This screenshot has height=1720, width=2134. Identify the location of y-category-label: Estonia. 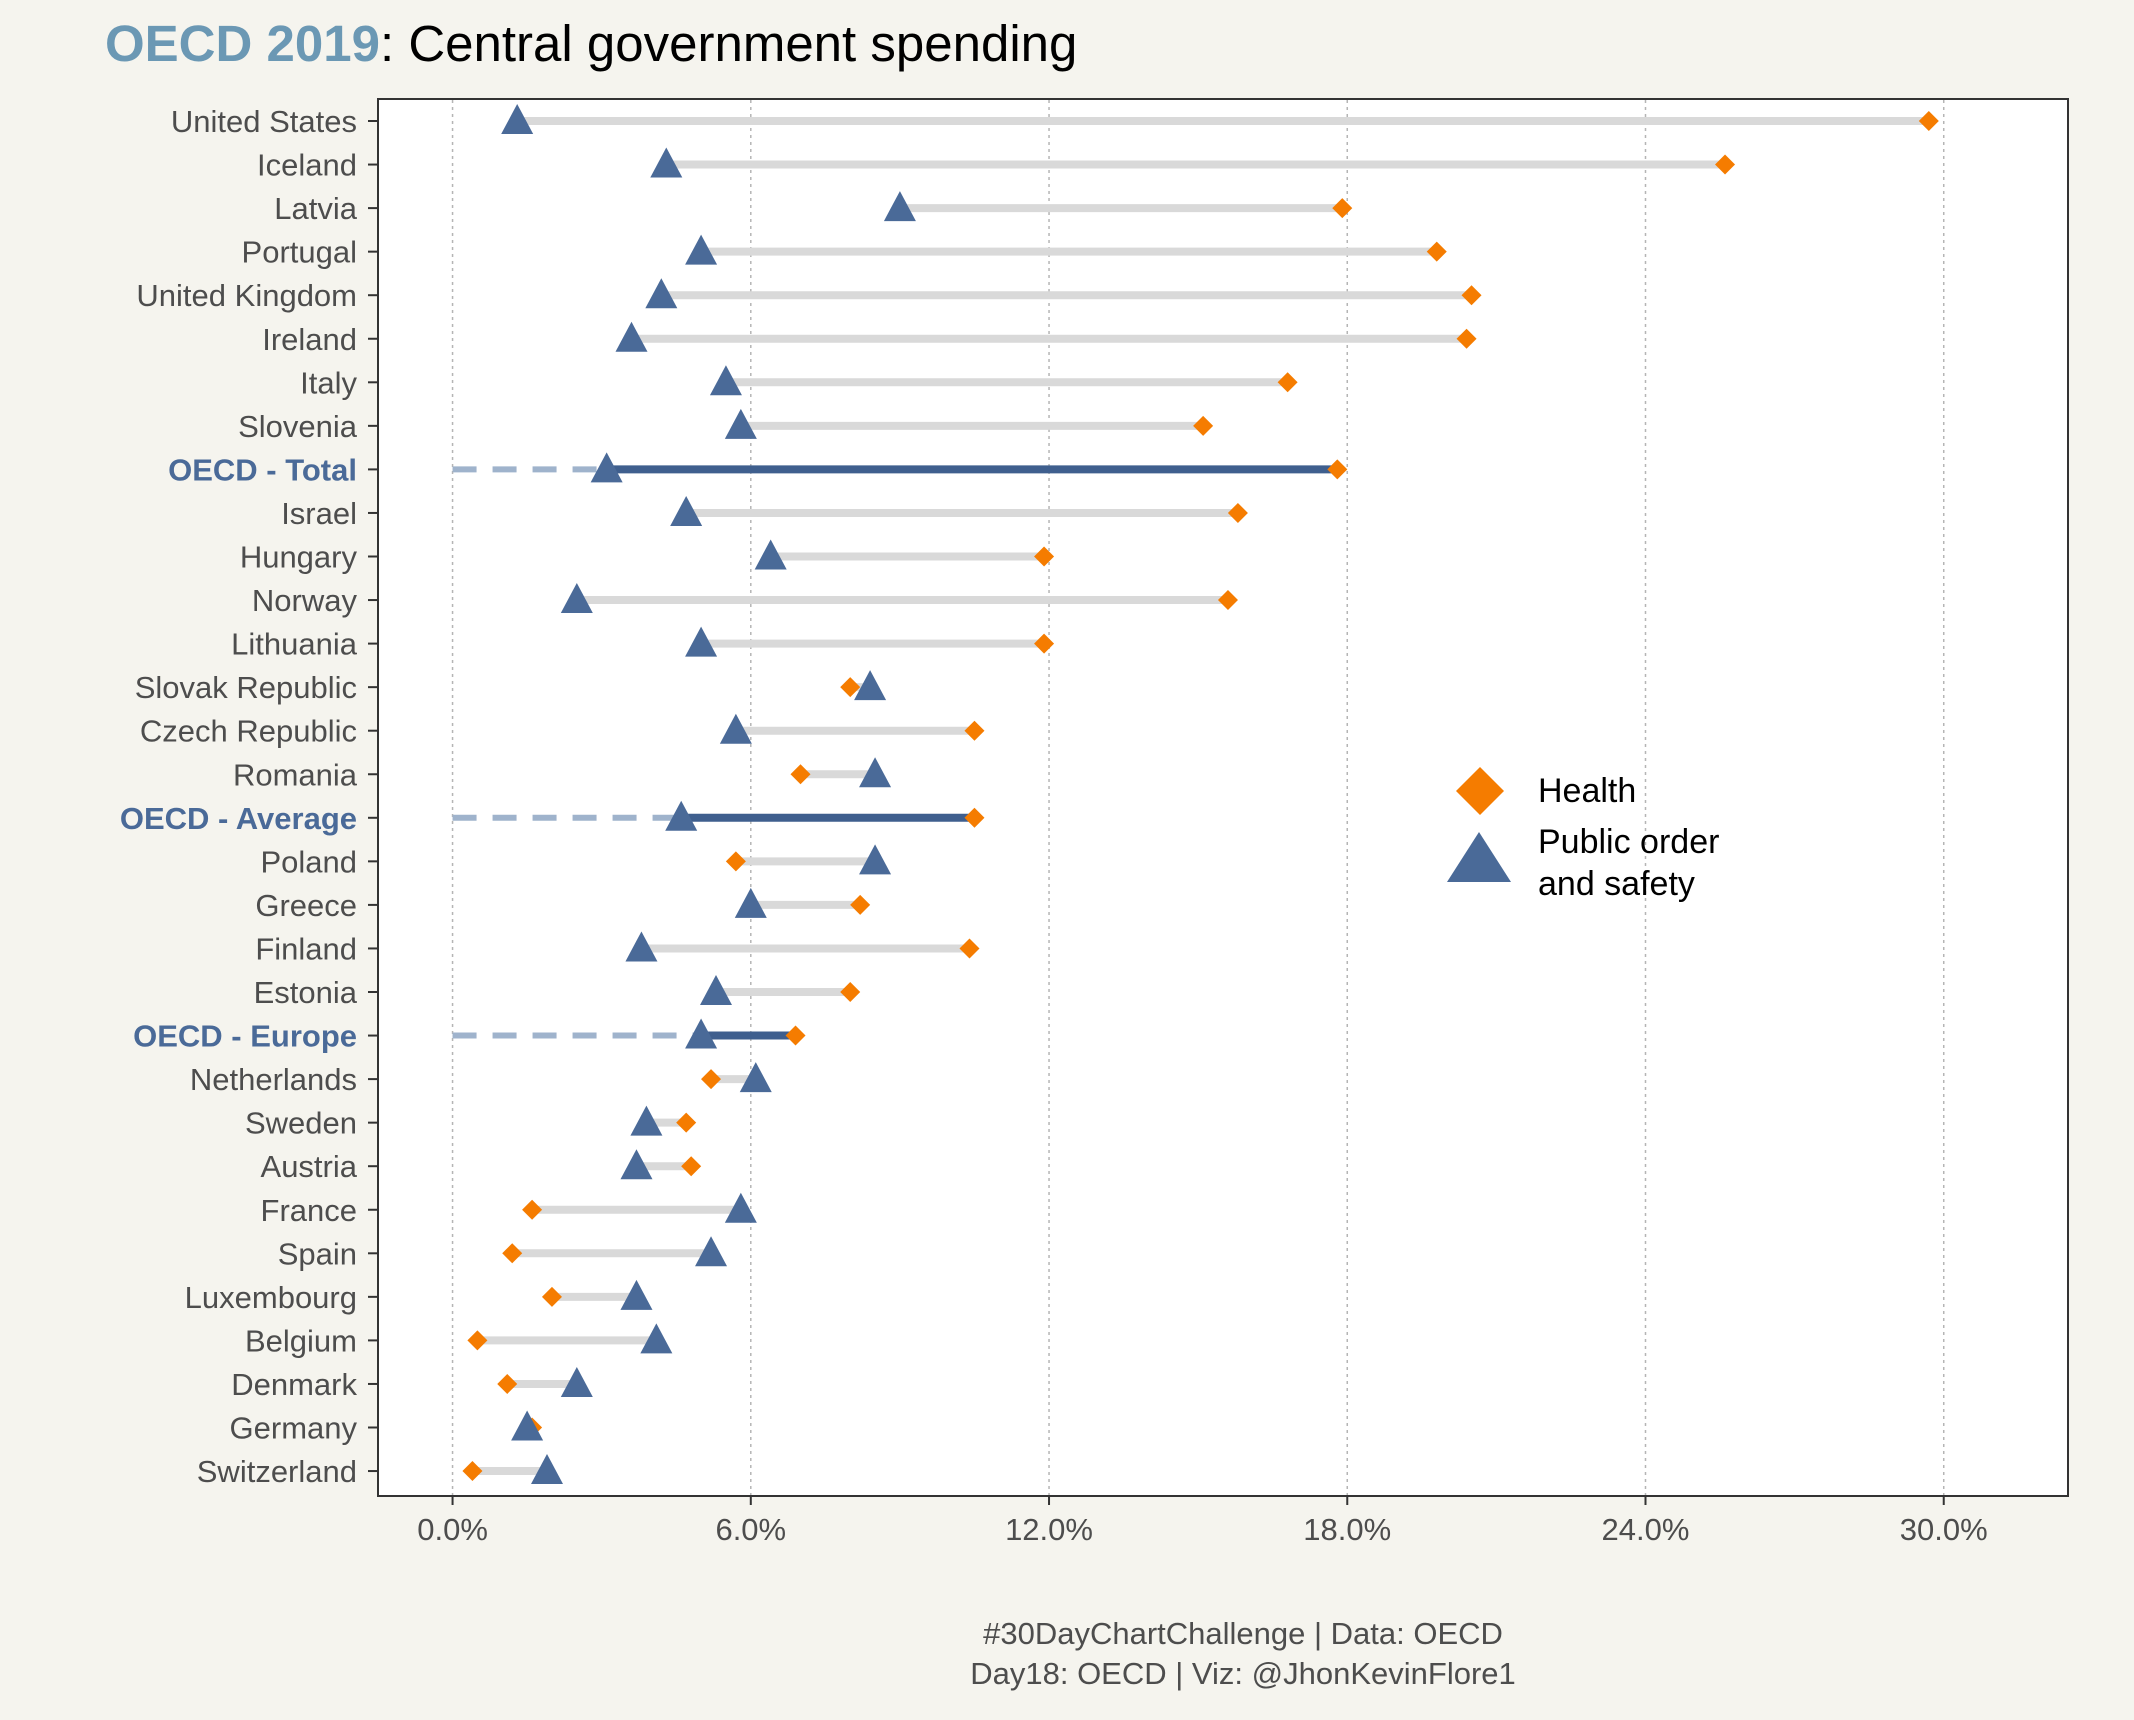
(306, 992).